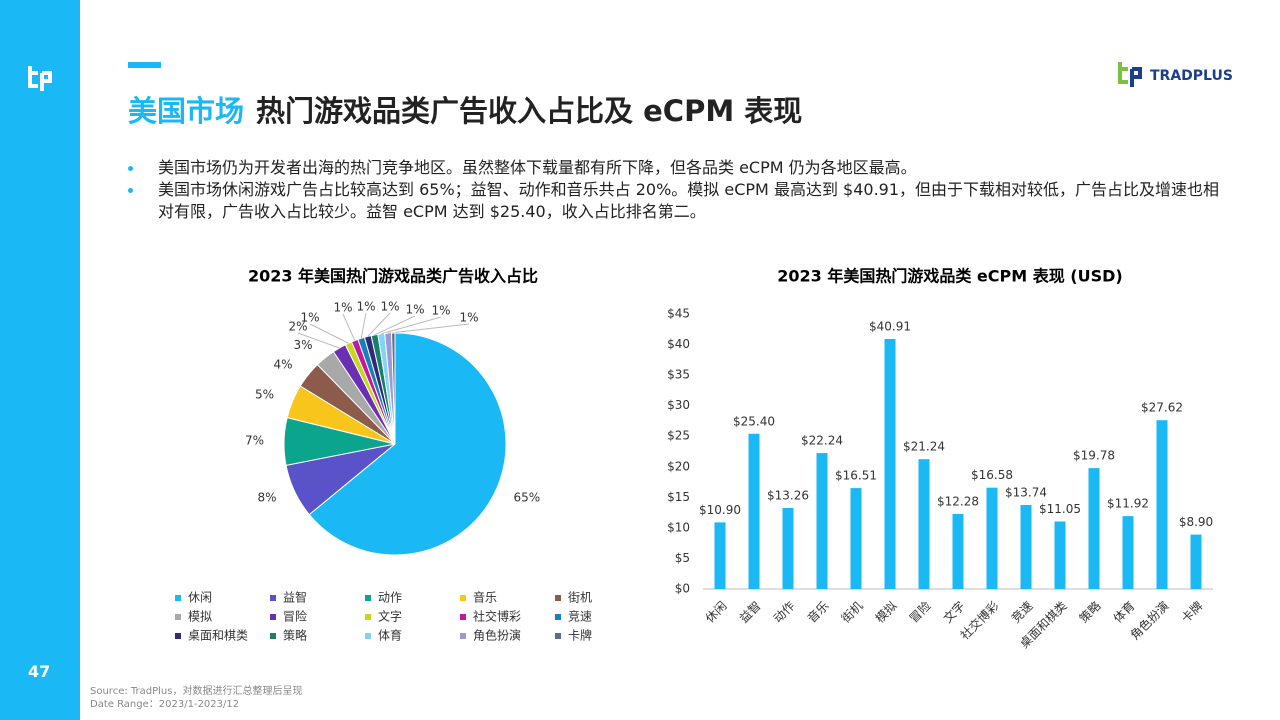 The image size is (1280, 720). Describe the element at coordinates (497, 616) in the screenshot. I see `legend-label: 社交博彩` at that location.